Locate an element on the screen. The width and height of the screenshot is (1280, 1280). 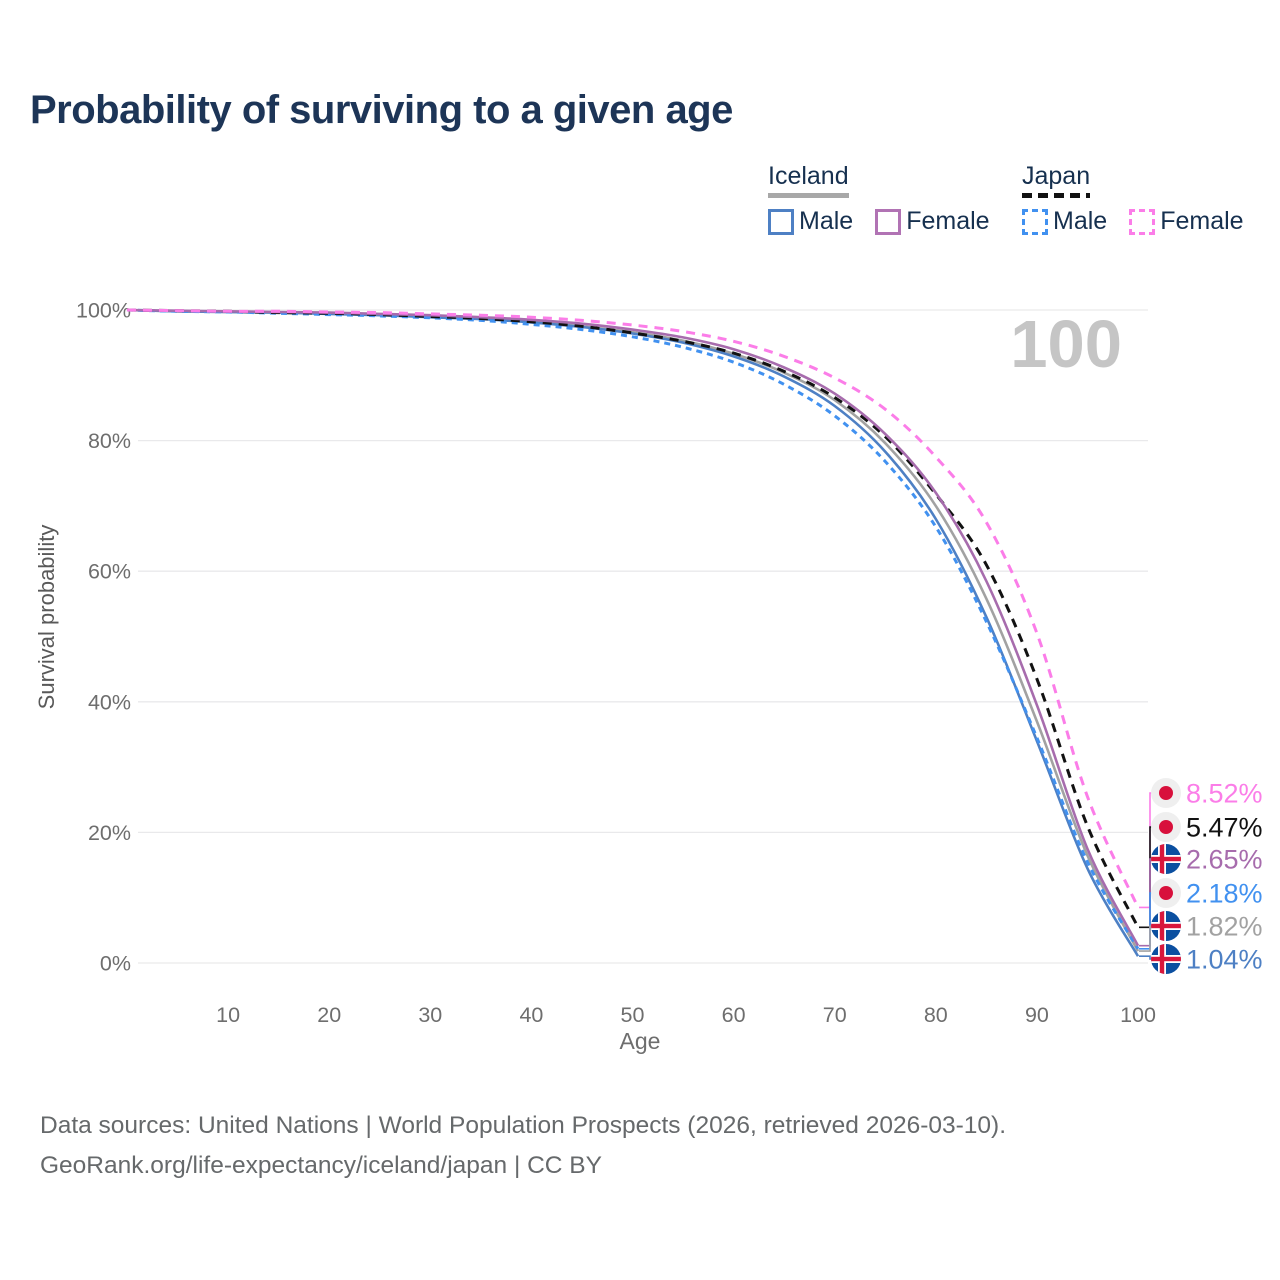
end-label-iceland-female: 2.65% is located at coordinates (1224, 860).